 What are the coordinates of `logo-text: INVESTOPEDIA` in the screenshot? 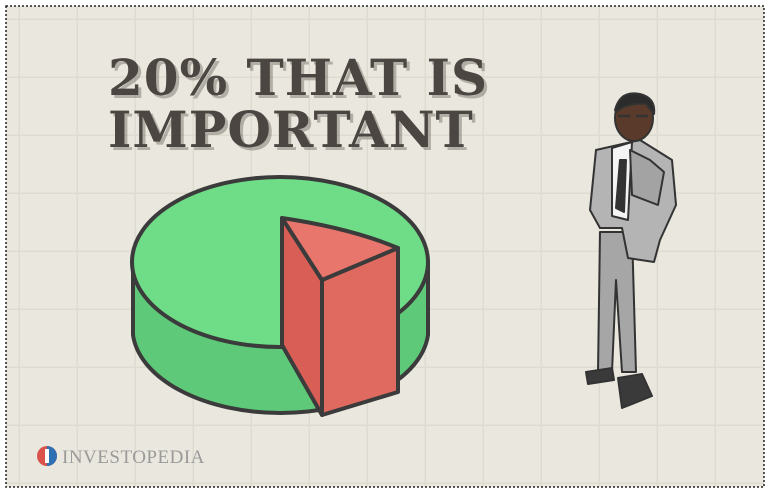 It's located at (133, 457).